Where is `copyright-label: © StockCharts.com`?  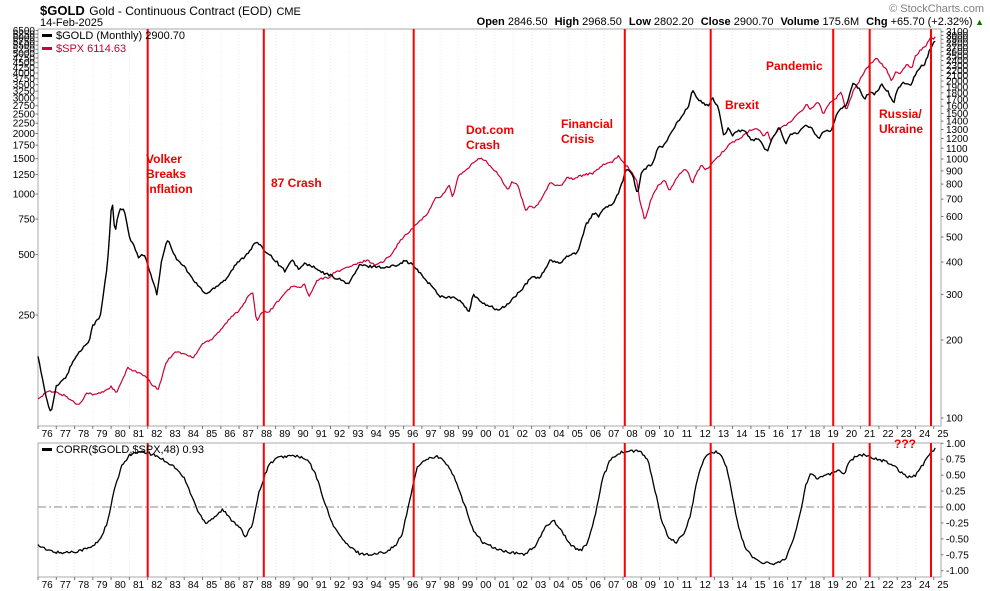 copyright-label: © StockCharts.com is located at coordinates (936, 9).